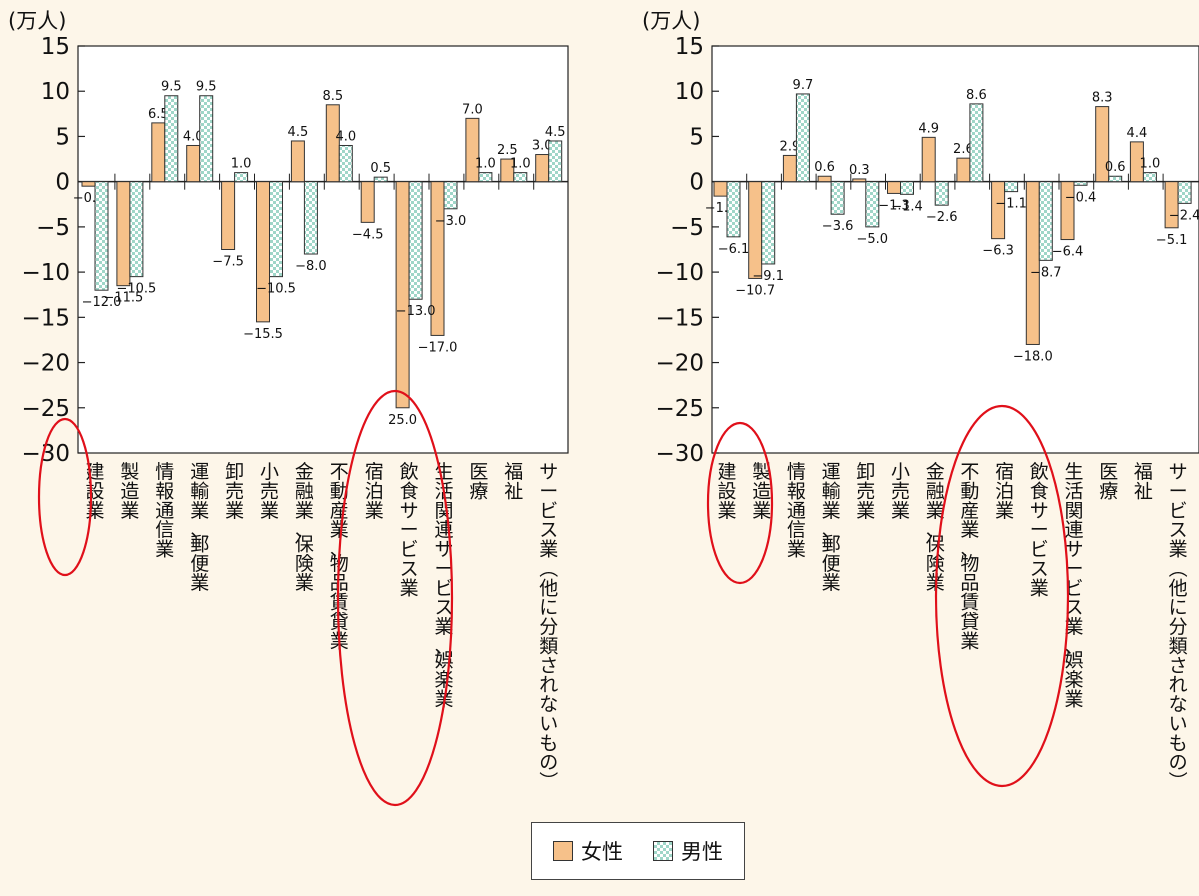 The image size is (1199, 896). I want to click on male-value-label-1: −6.1, so click(734, 249).